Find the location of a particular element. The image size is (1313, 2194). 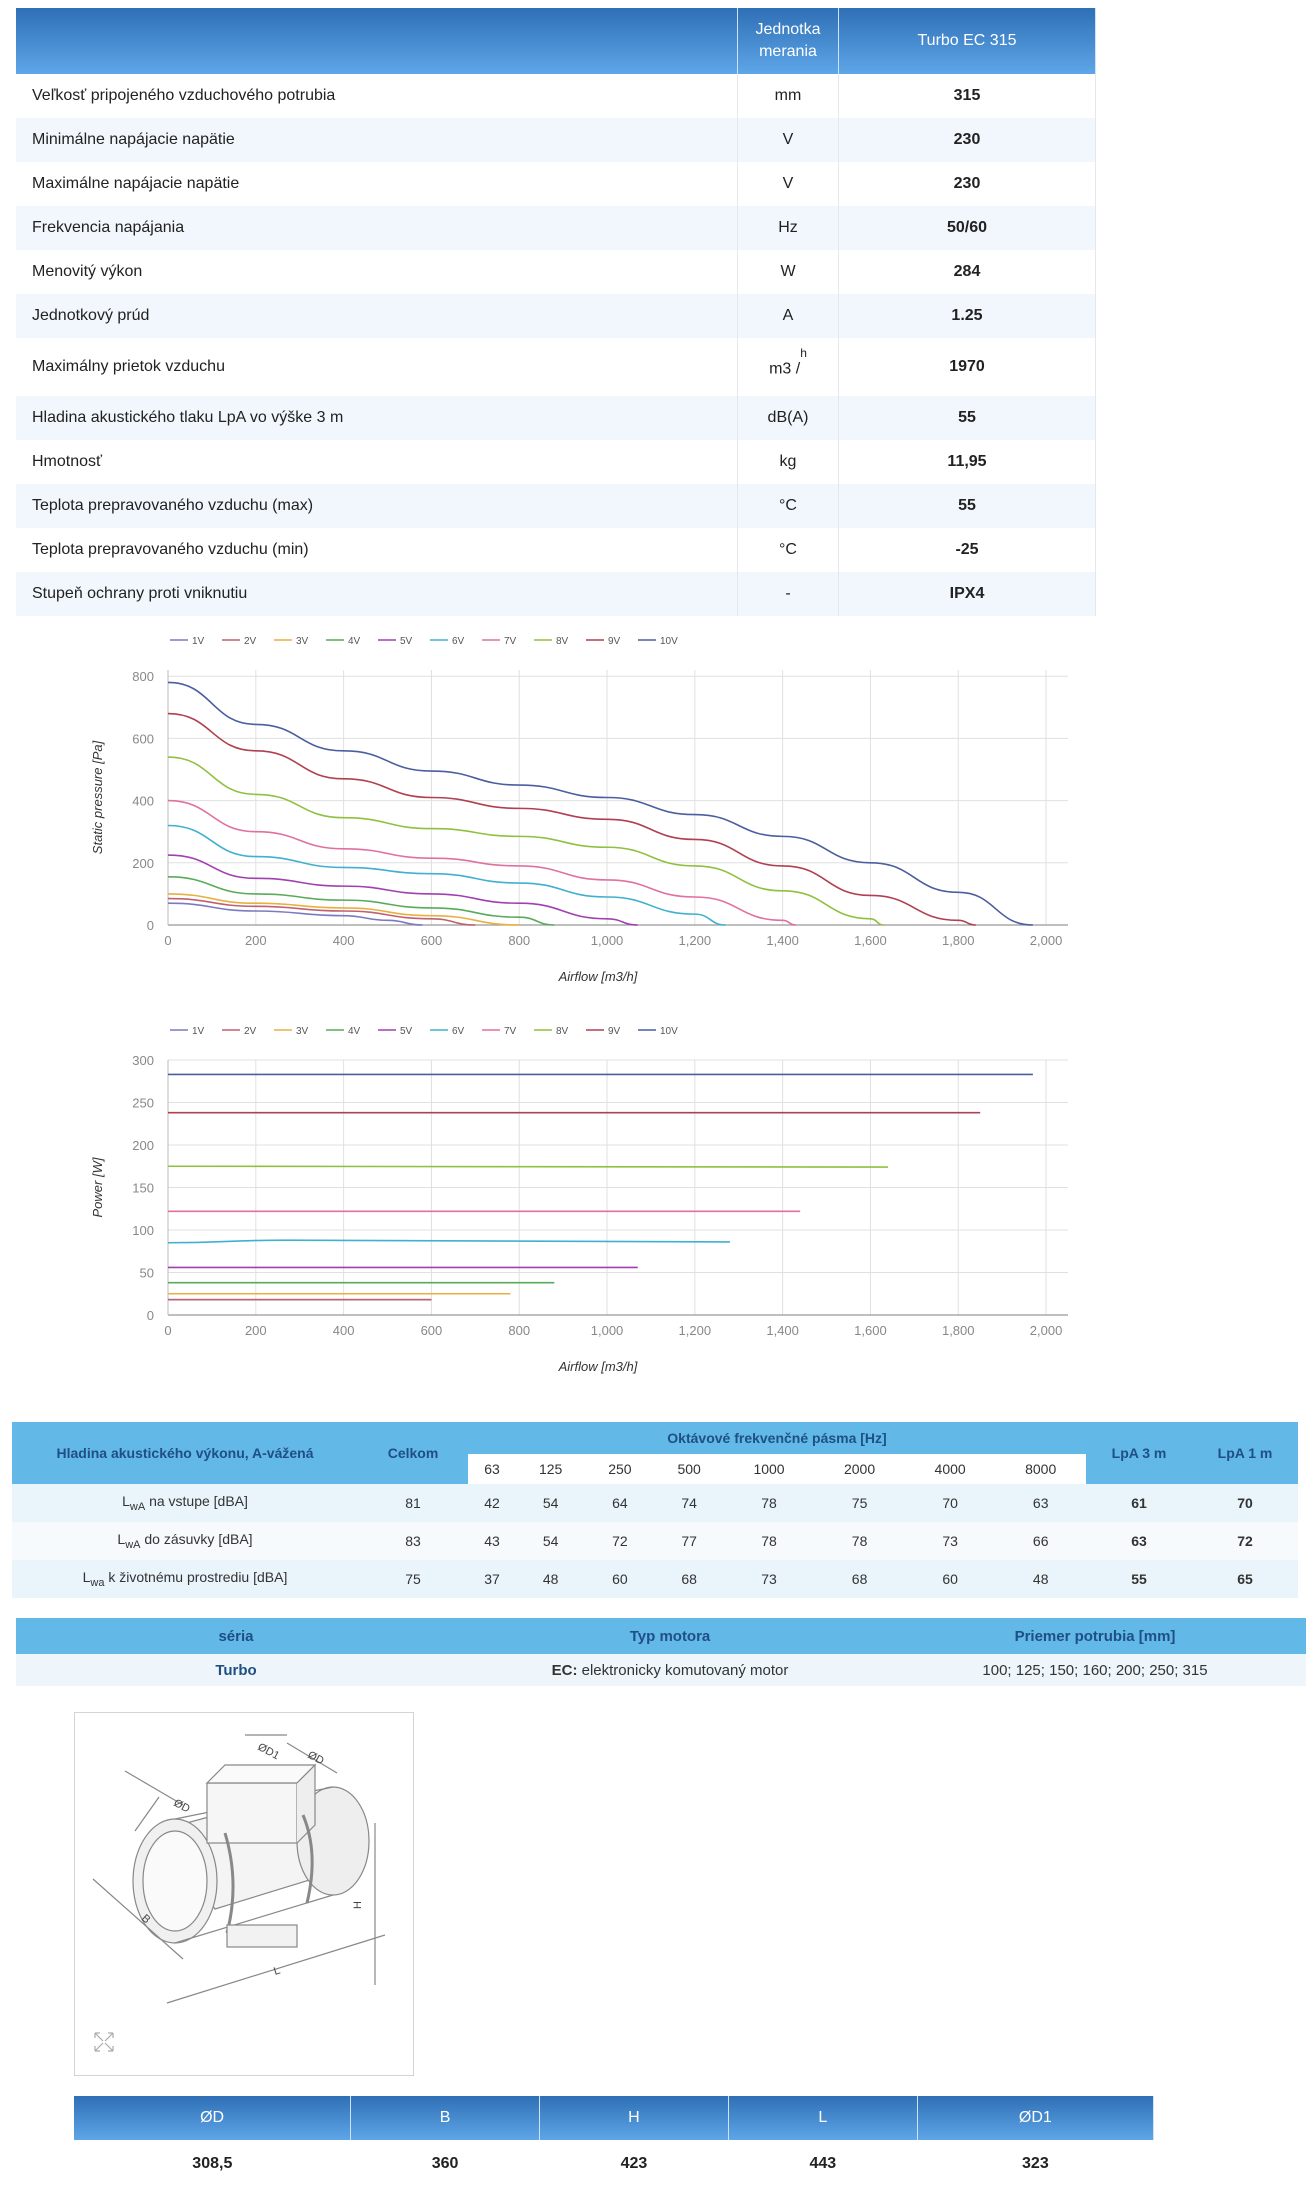

legend-label: 5V is located at coordinates (406, 641).